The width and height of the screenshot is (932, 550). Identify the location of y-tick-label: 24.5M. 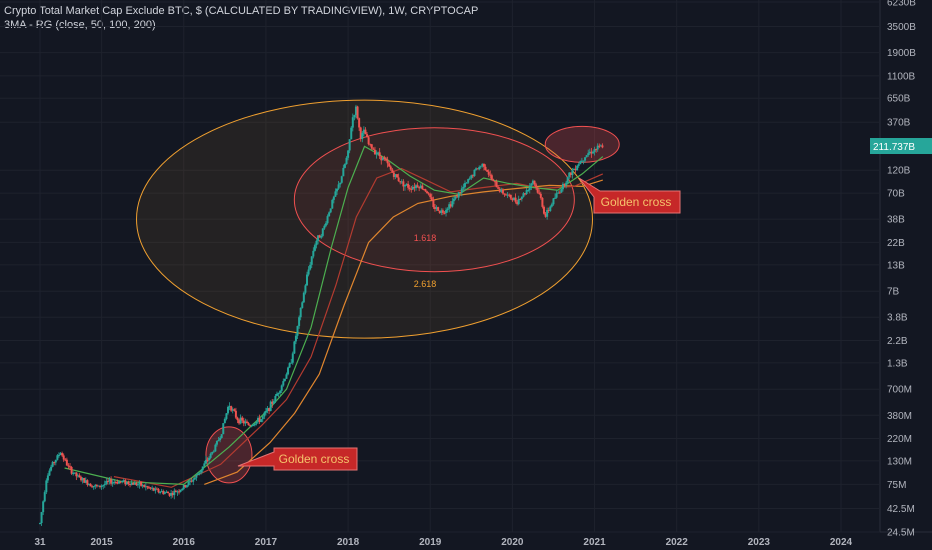
(901, 533).